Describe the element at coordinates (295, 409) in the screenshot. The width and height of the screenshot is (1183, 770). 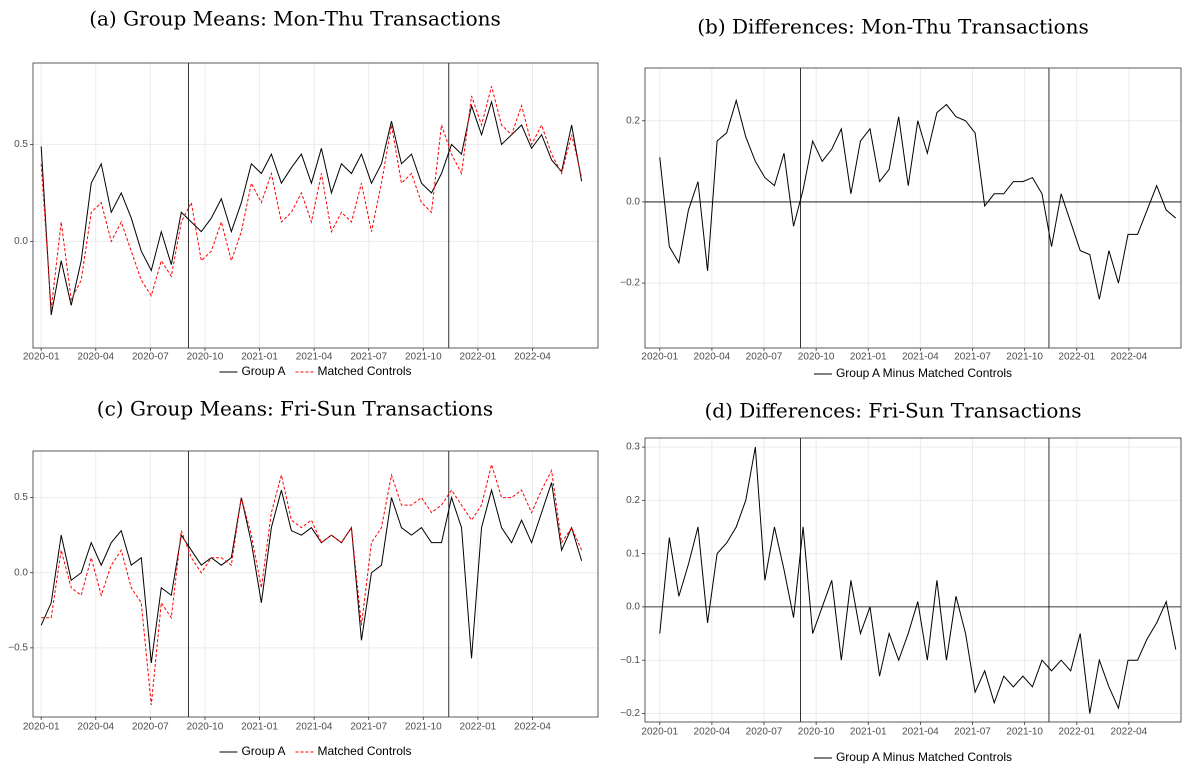
I see `panel-title: (c) Group Means: Fri-Sun Transactions` at that location.